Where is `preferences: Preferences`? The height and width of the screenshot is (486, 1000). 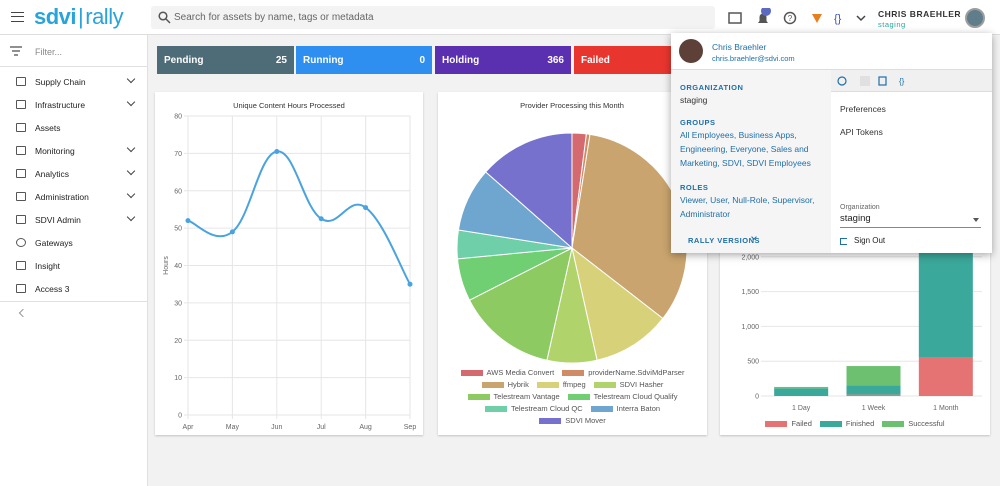
preferences: Preferences is located at coordinates (863, 109).